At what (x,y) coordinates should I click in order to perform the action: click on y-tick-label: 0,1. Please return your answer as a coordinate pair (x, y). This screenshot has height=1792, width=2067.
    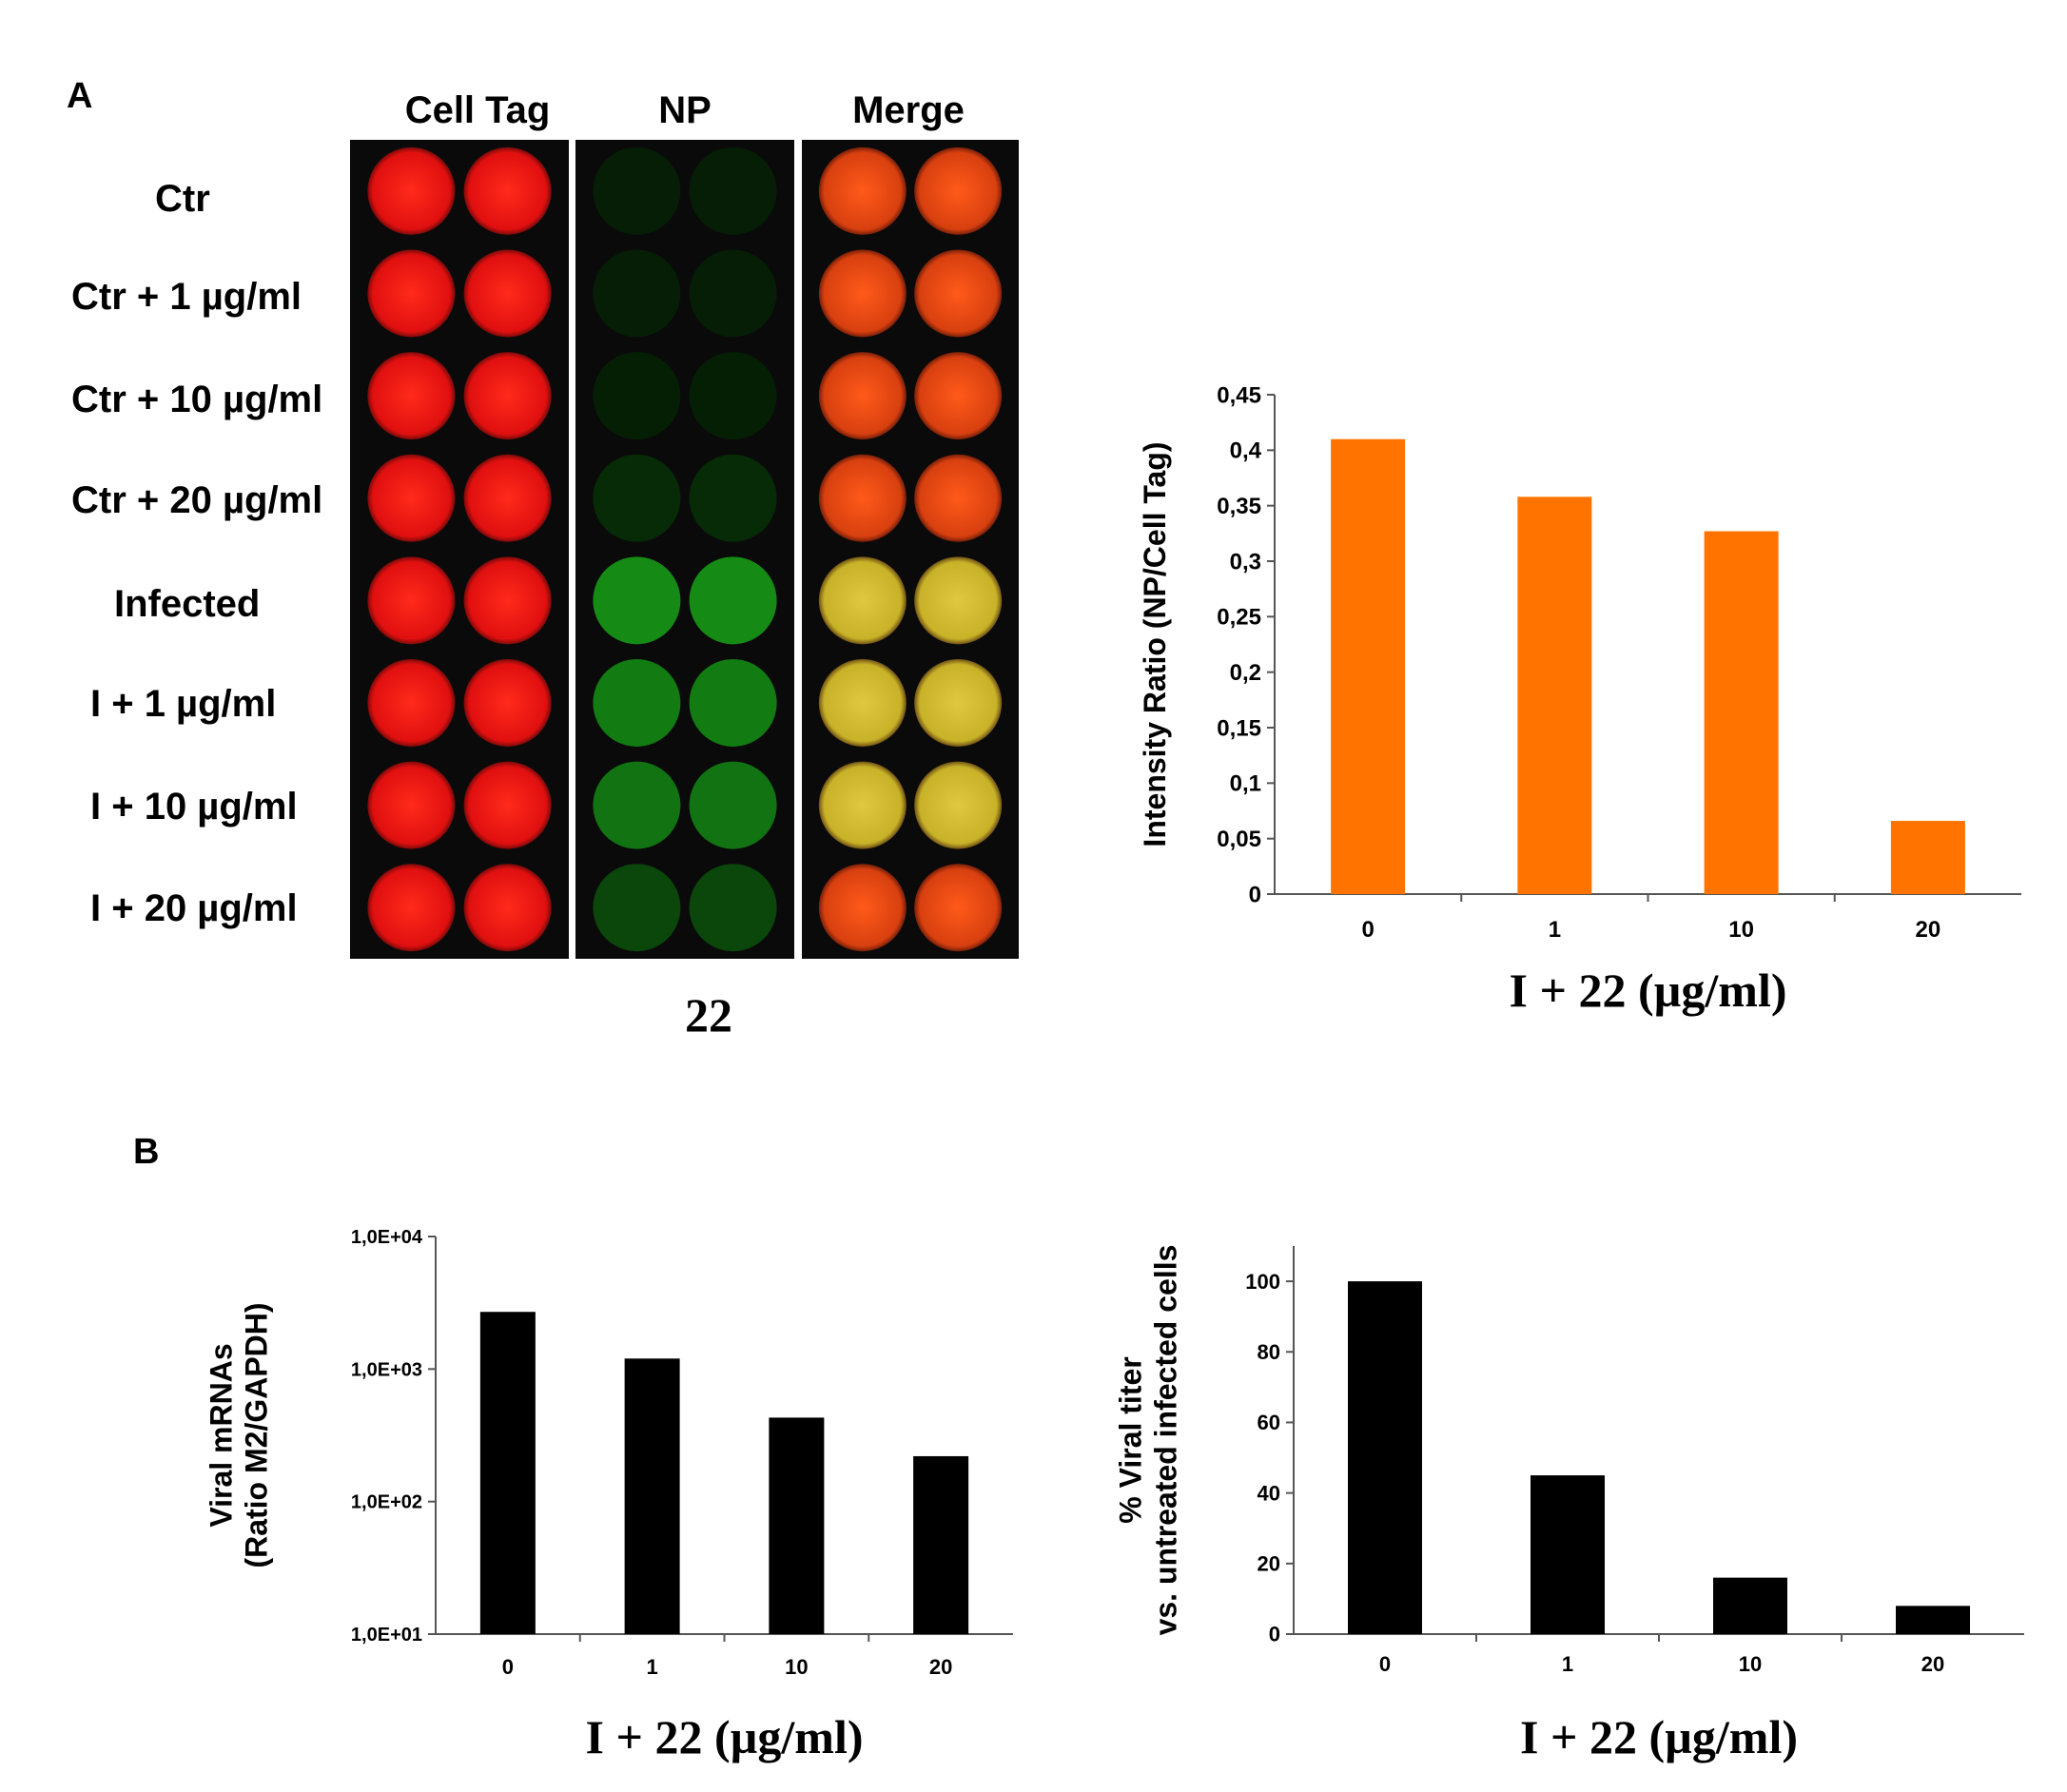
    Looking at the image, I should click on (1245, 784).